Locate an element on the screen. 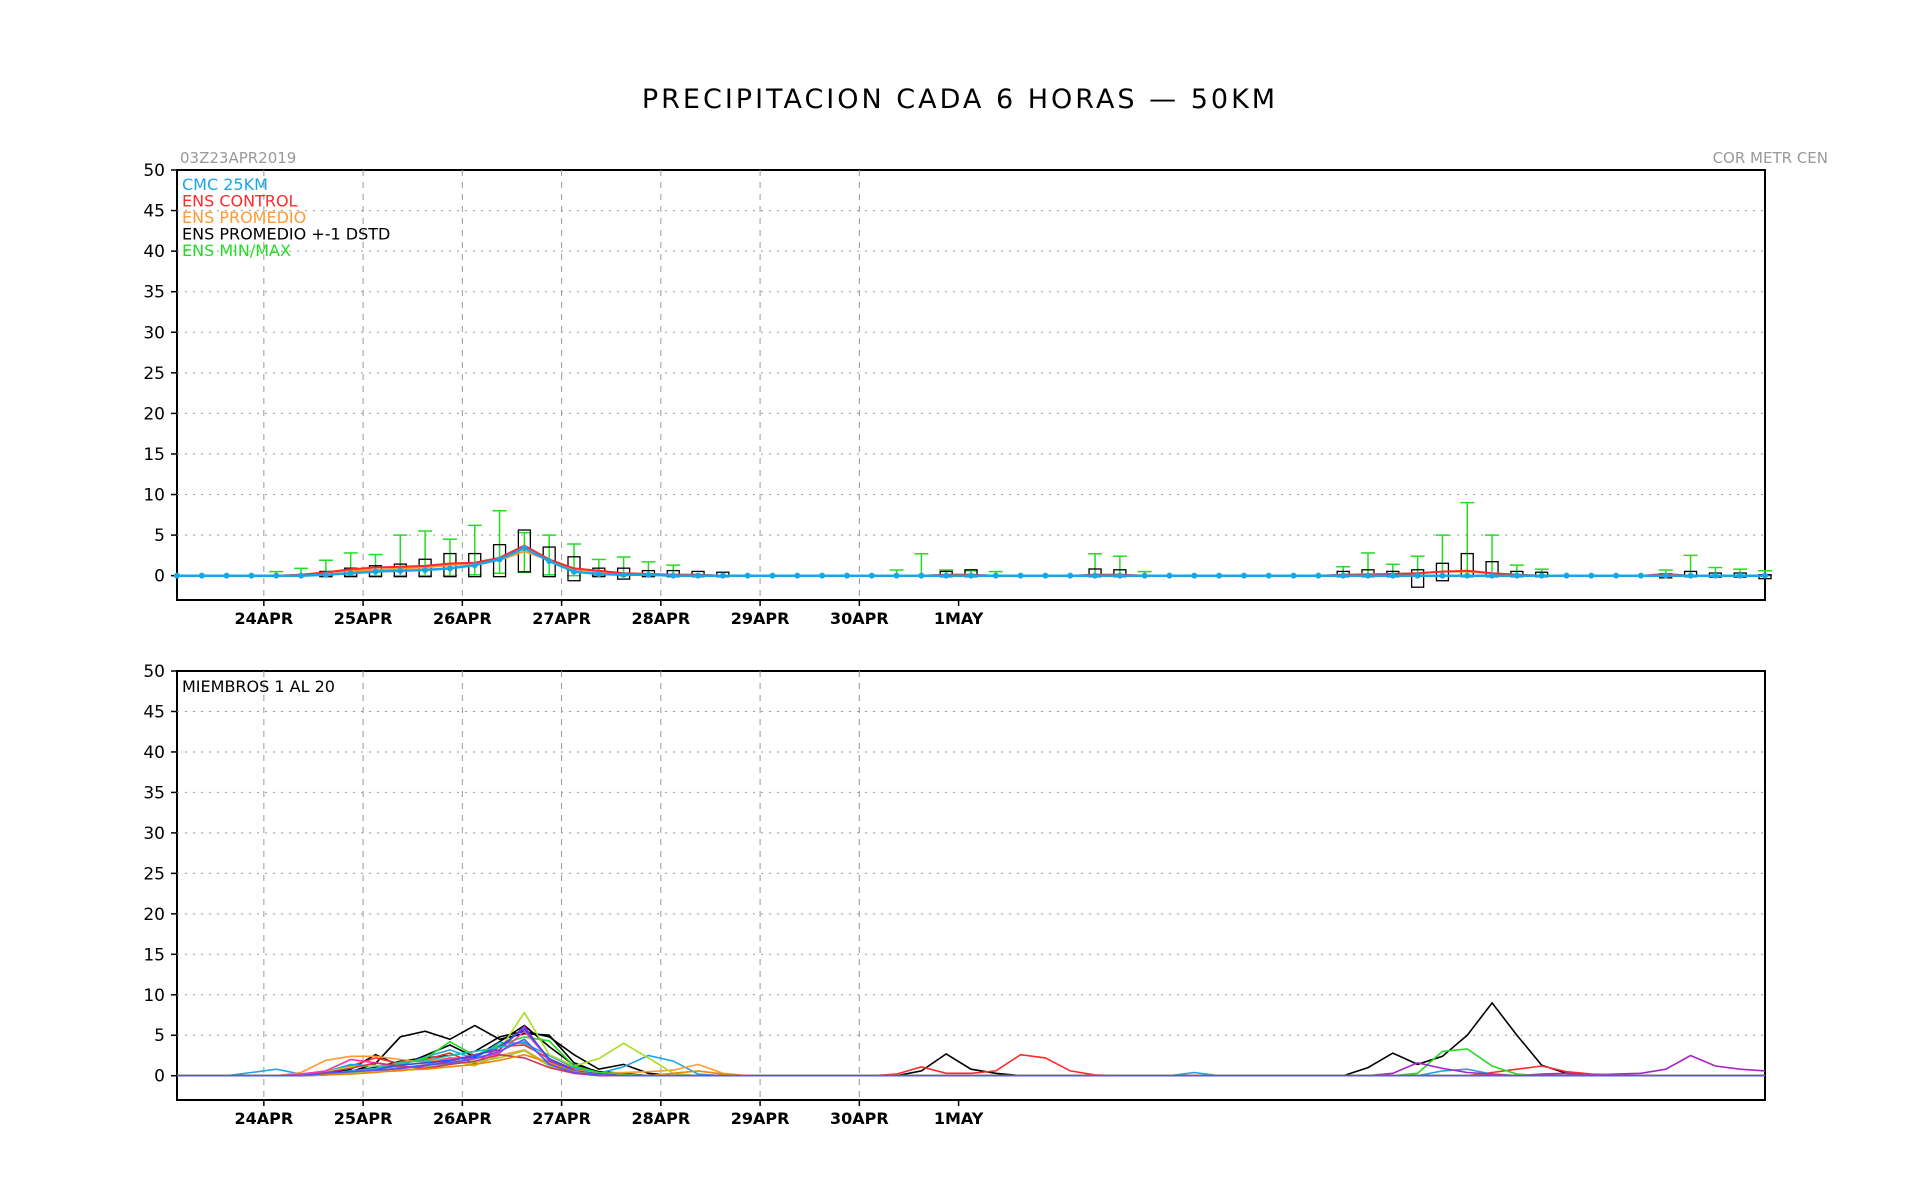 The width and height of the screenshot is (1920, 1200). y-tick-label: 10 is located at coordinates (154, 496).